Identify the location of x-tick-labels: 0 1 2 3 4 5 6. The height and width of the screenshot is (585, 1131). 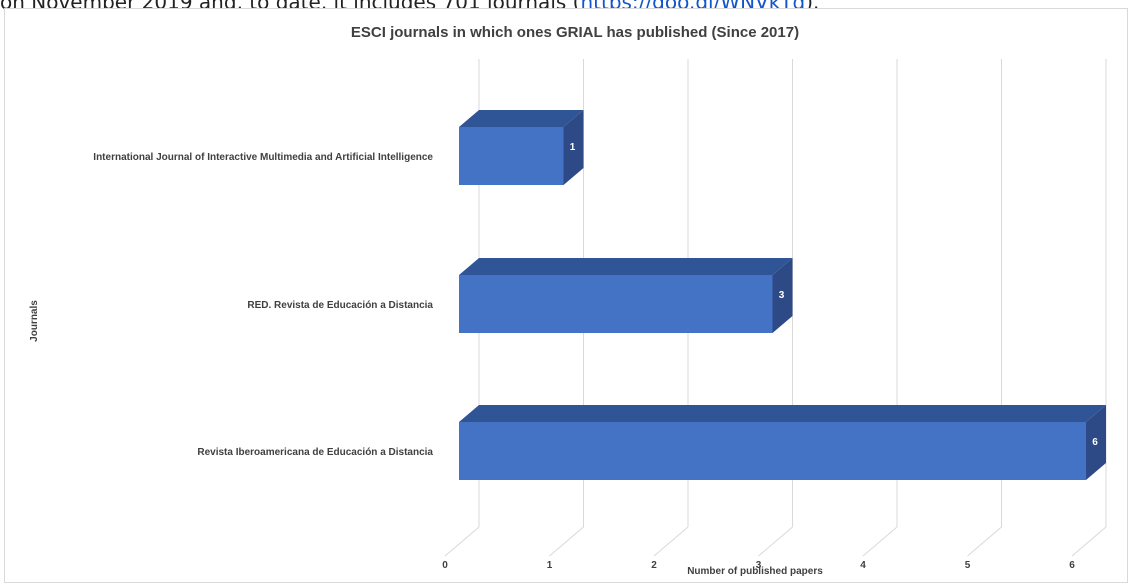
(758, 565).